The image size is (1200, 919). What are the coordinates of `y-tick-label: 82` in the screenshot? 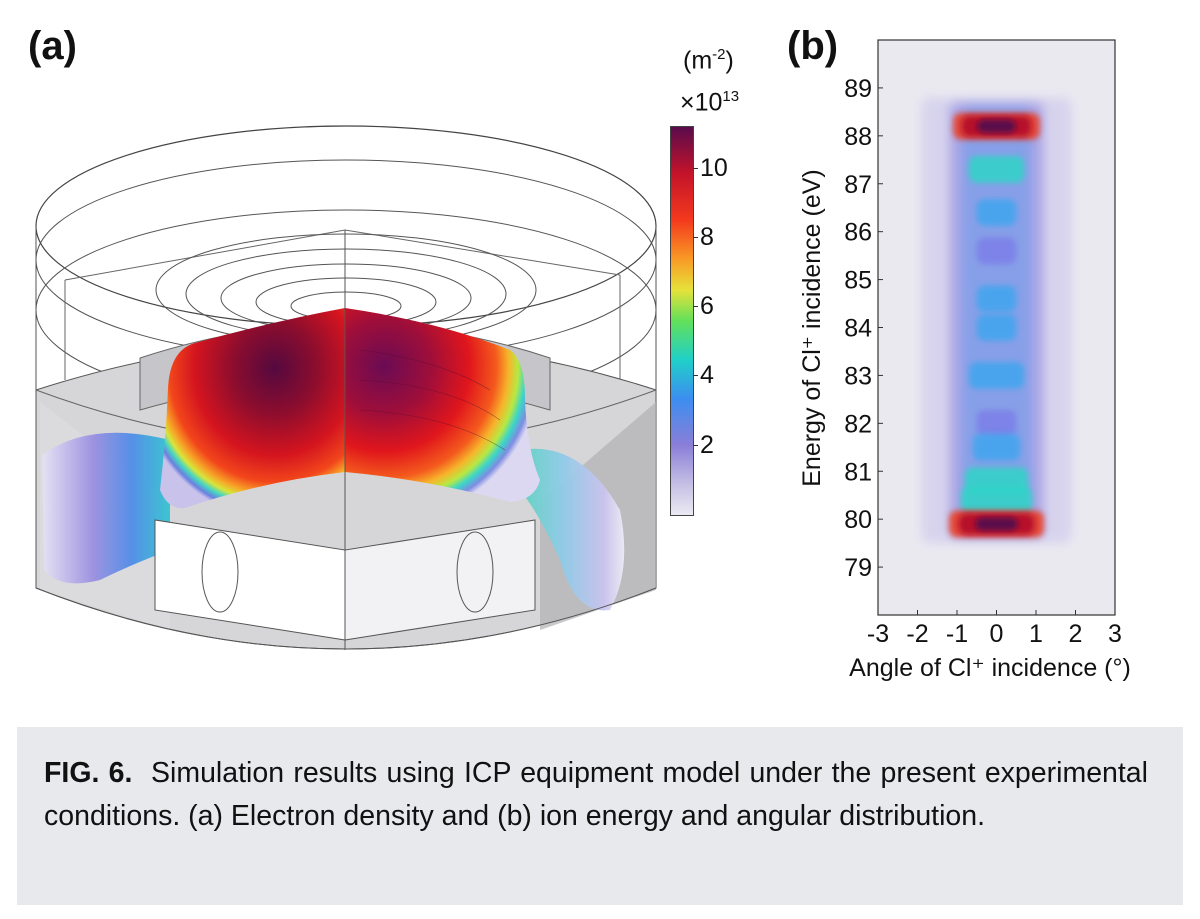 It's located at (858, 424).